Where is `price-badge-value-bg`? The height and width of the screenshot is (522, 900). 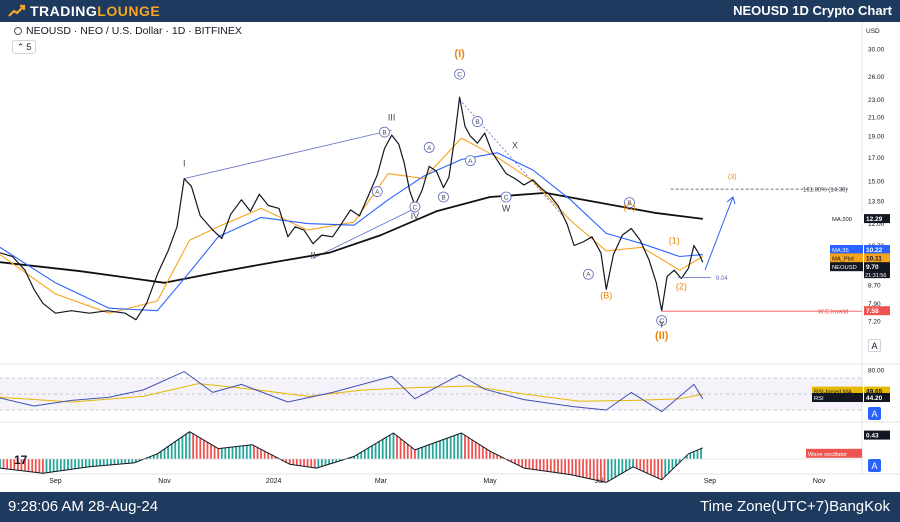
price-badge-value-bg is located at coordinates (877, 249).